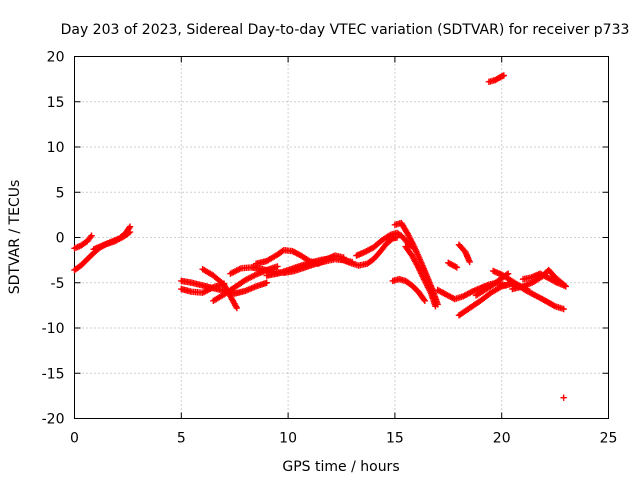 The width and height of the screenshot is (640, 480). I want to click on y-tick-label: -20, so click(53, 420).